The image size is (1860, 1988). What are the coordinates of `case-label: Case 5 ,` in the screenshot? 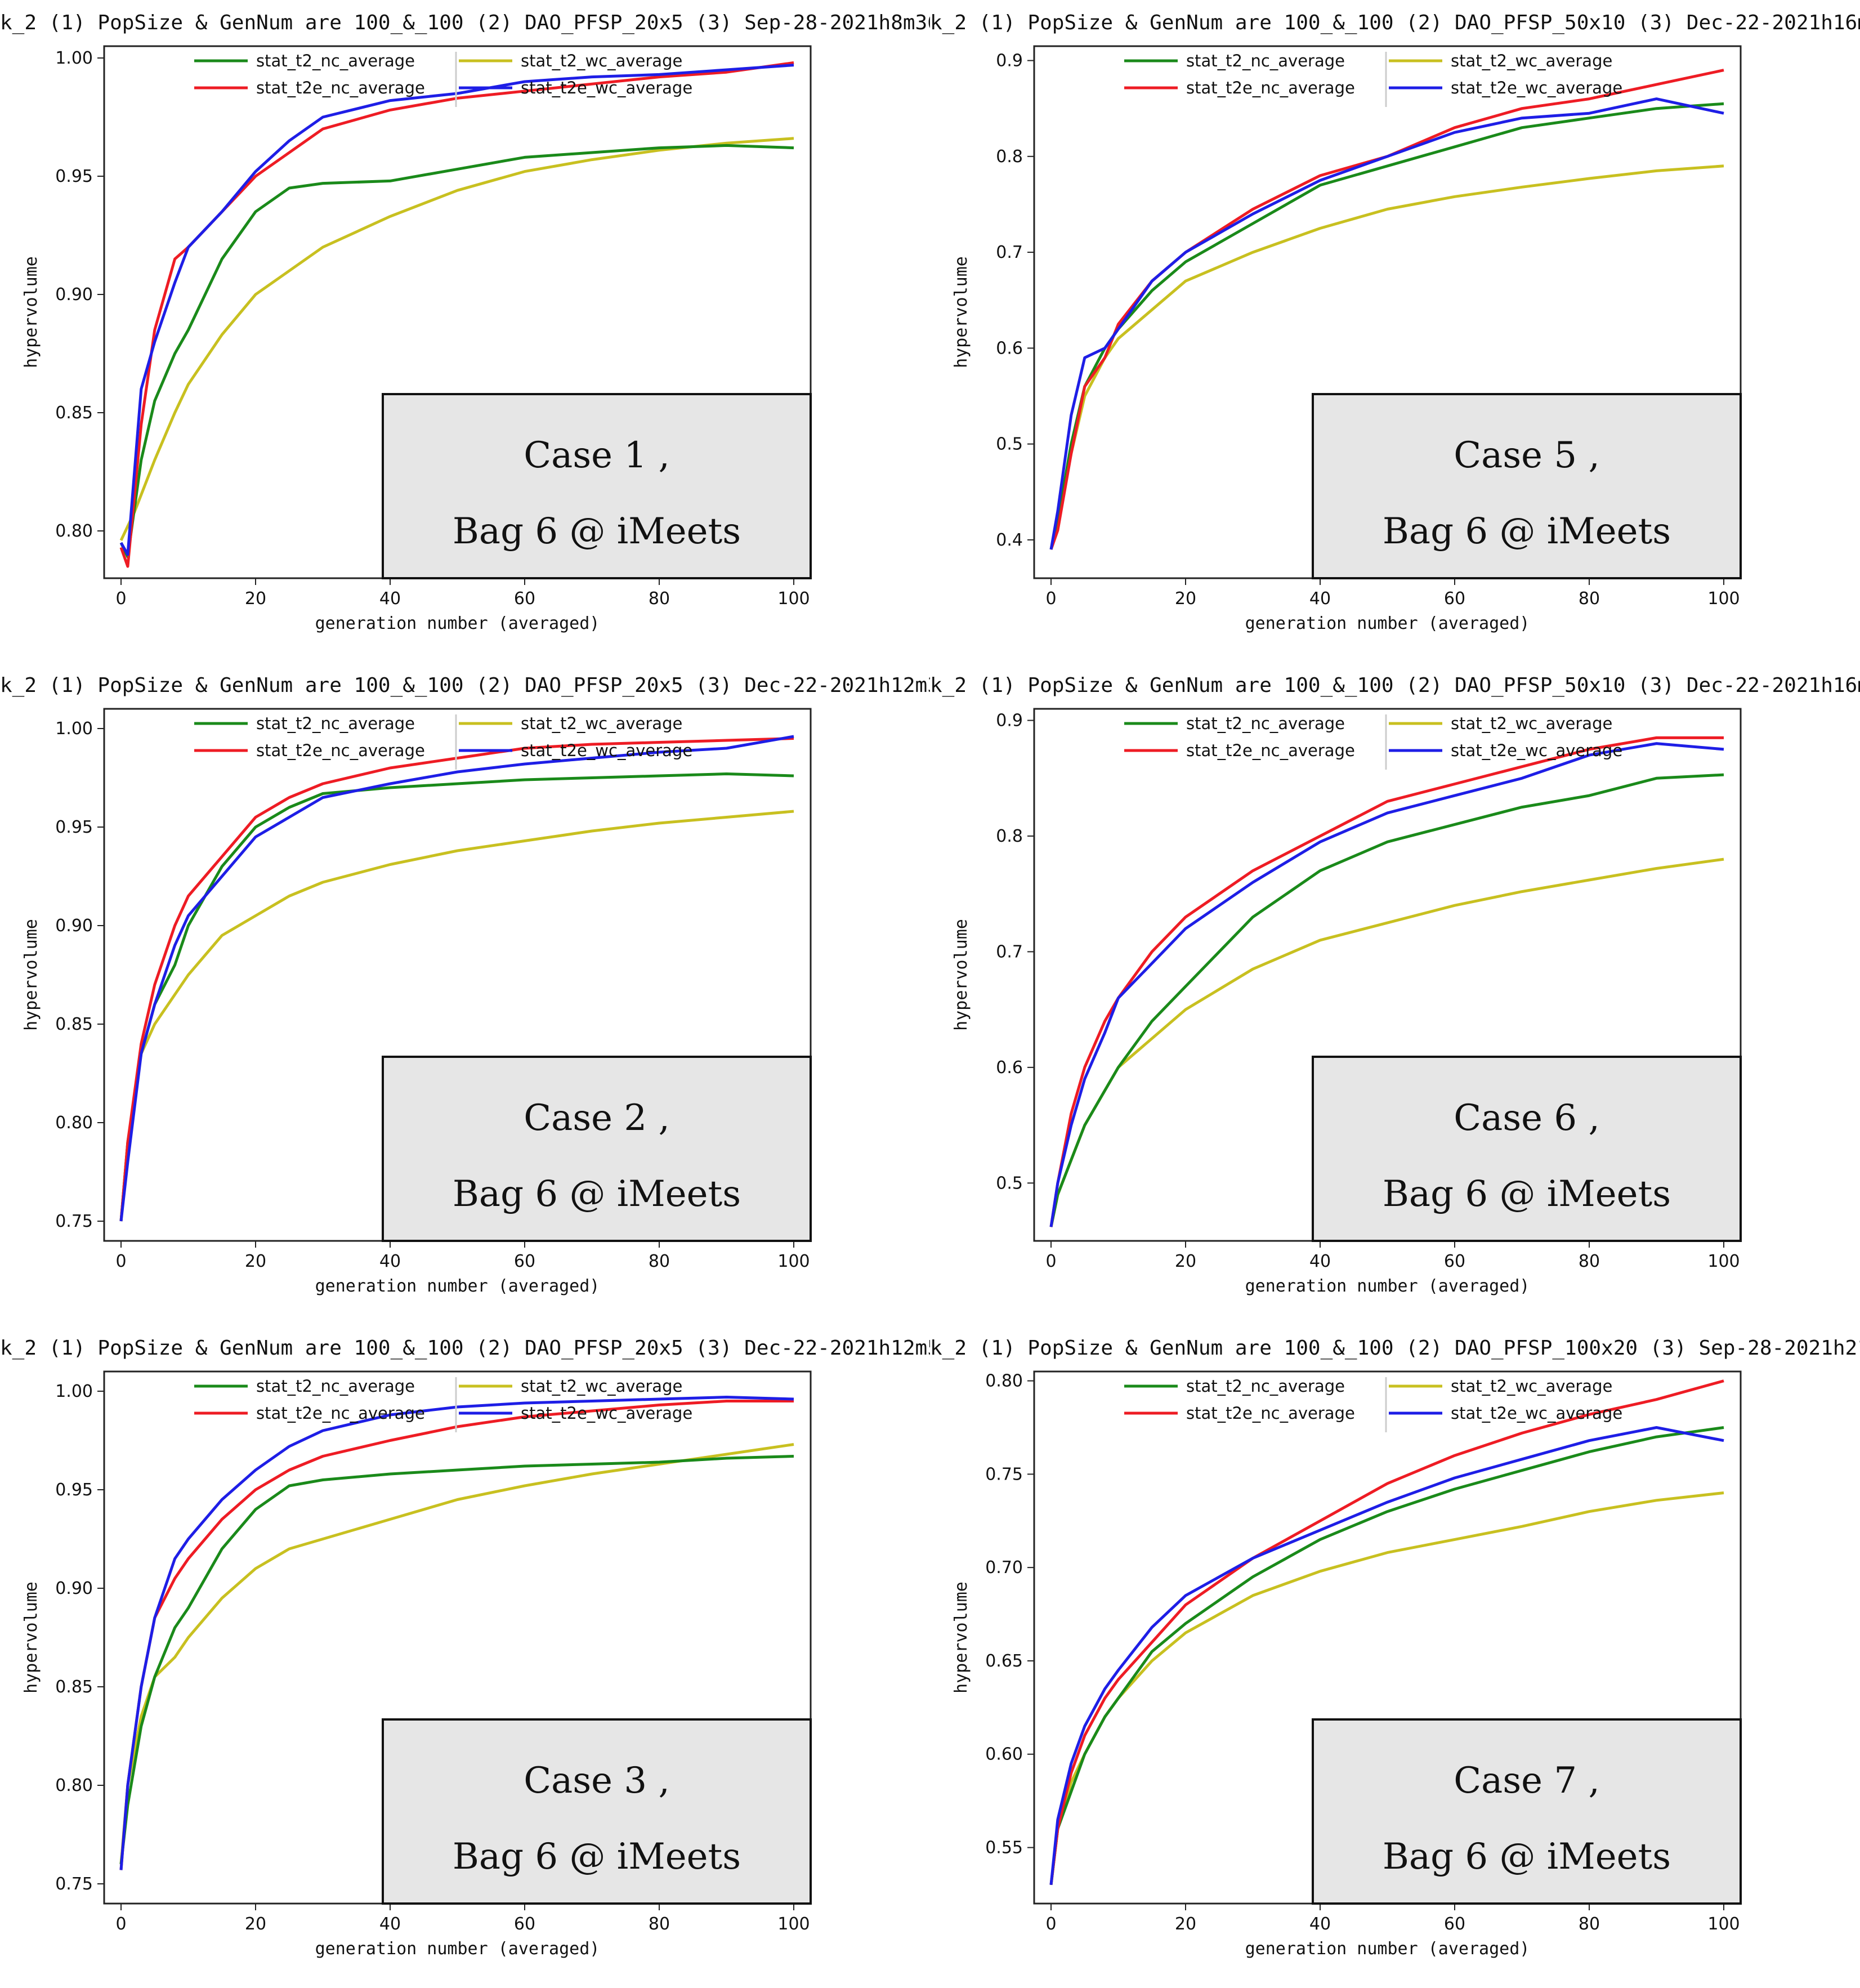 It's located at (1527, 455).